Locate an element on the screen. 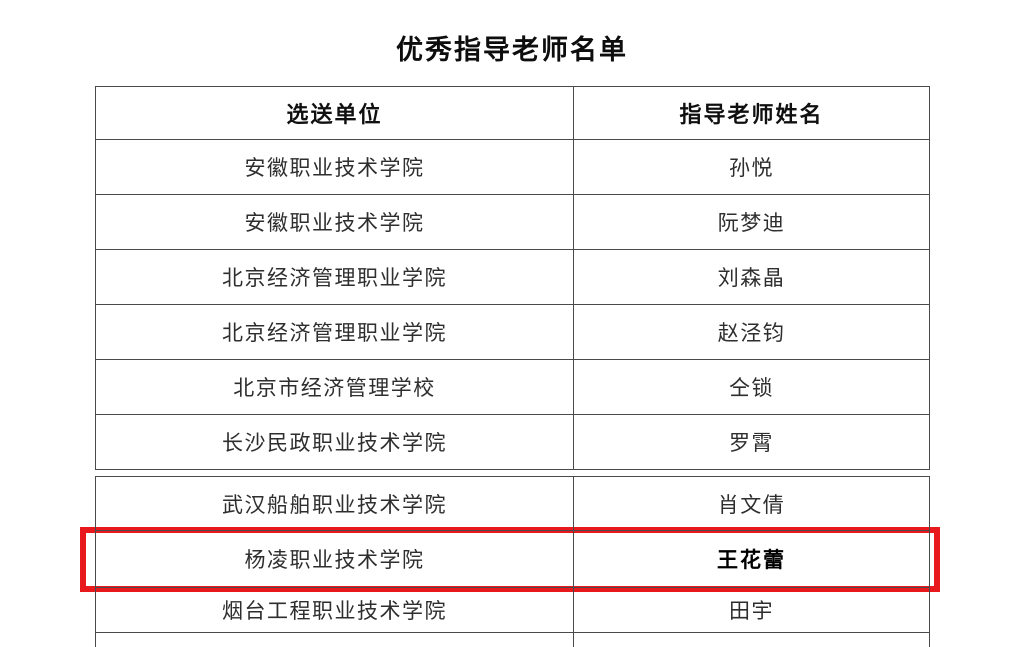  unit-cell: 杨凌职业技术学院 is located at coordinates (334, 559).